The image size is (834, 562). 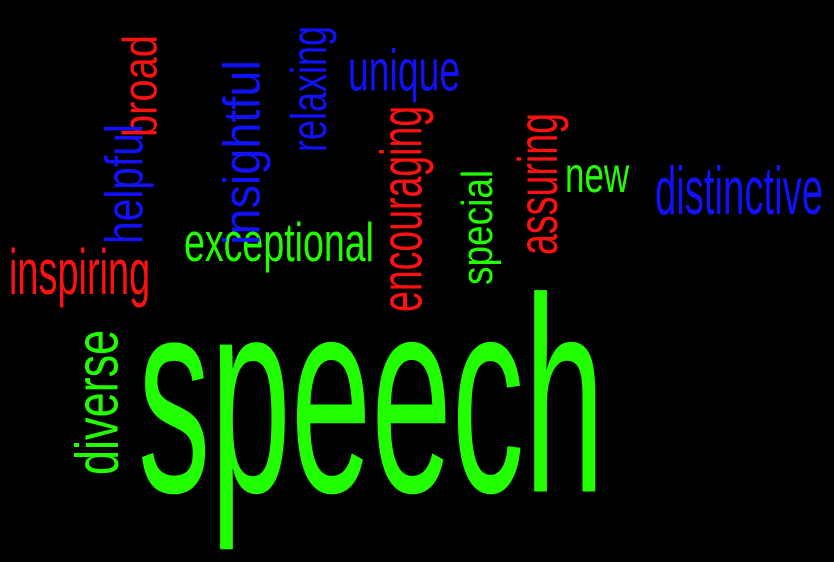 I want to click on word-relaxing: relaxing, so click(x=309, y=88).